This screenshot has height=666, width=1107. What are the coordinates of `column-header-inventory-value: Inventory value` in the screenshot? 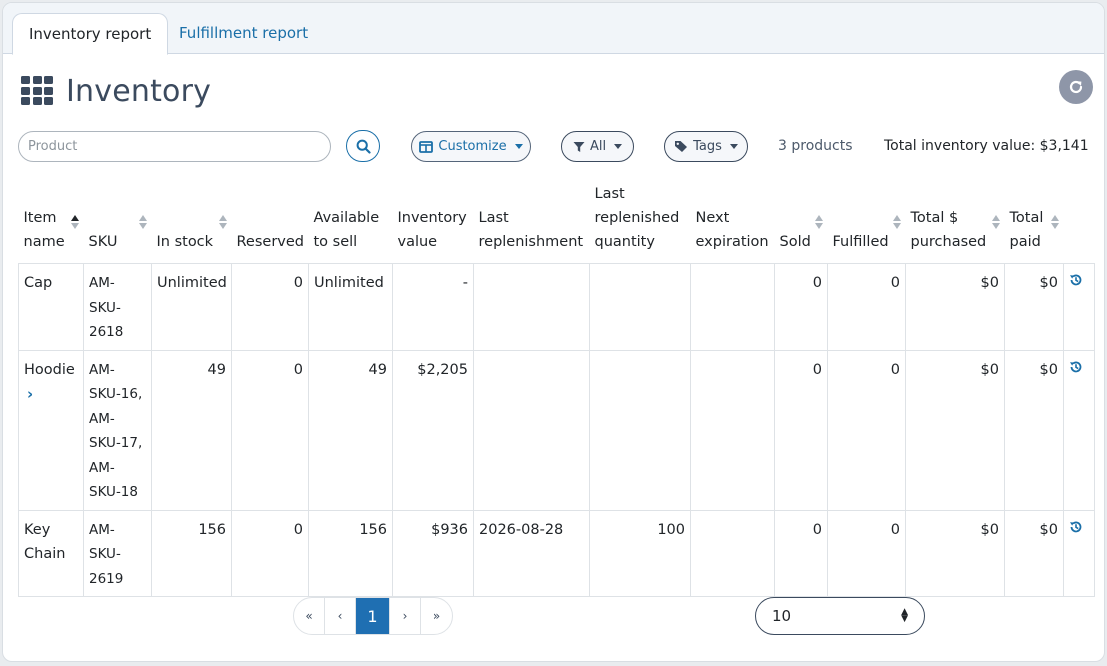 It's located at (433, 220).